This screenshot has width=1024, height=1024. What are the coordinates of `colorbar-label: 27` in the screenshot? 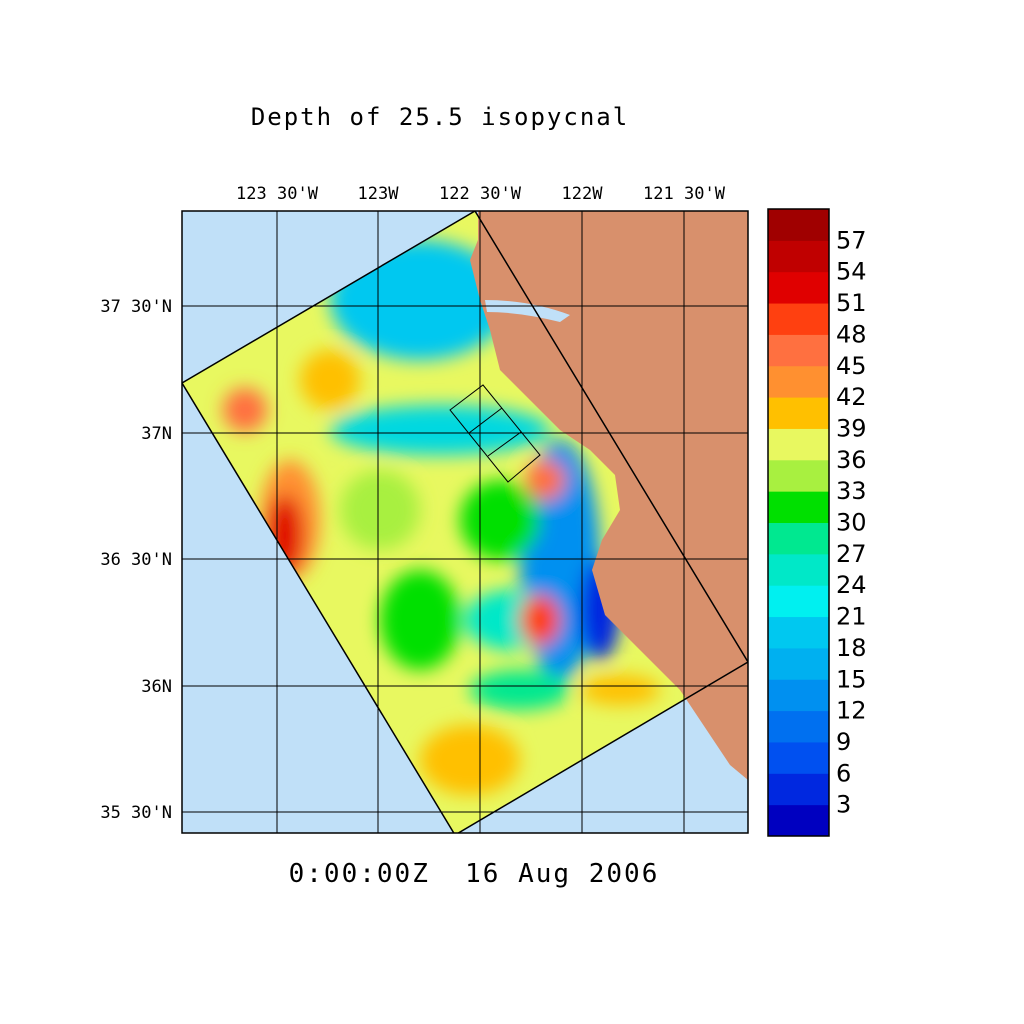 It's located at (851, 554).